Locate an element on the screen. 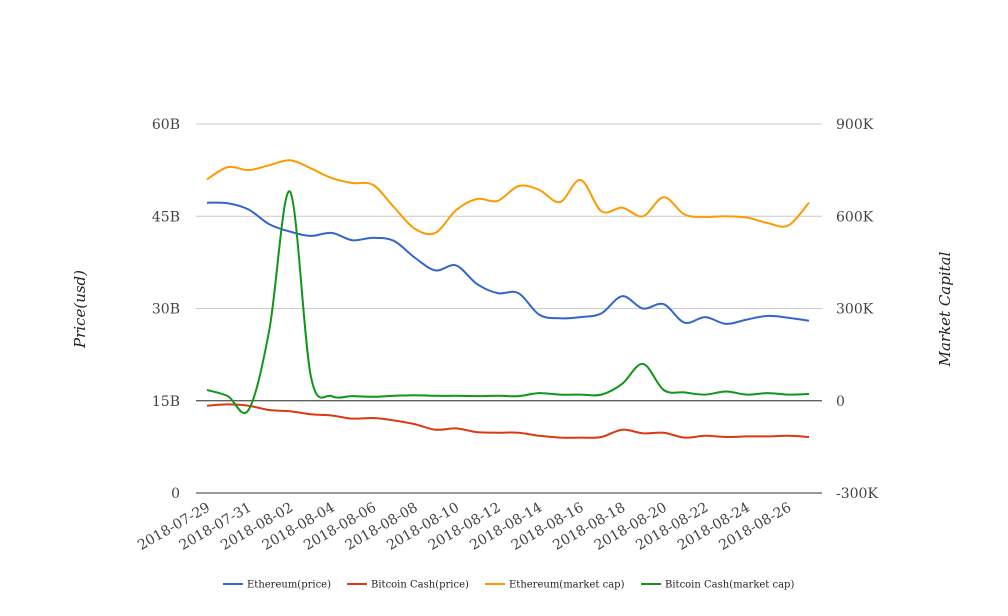 The height and width of the screenshot is (616, 1008). y-right-tick-label: 300K is located at coordinates (855, 310).